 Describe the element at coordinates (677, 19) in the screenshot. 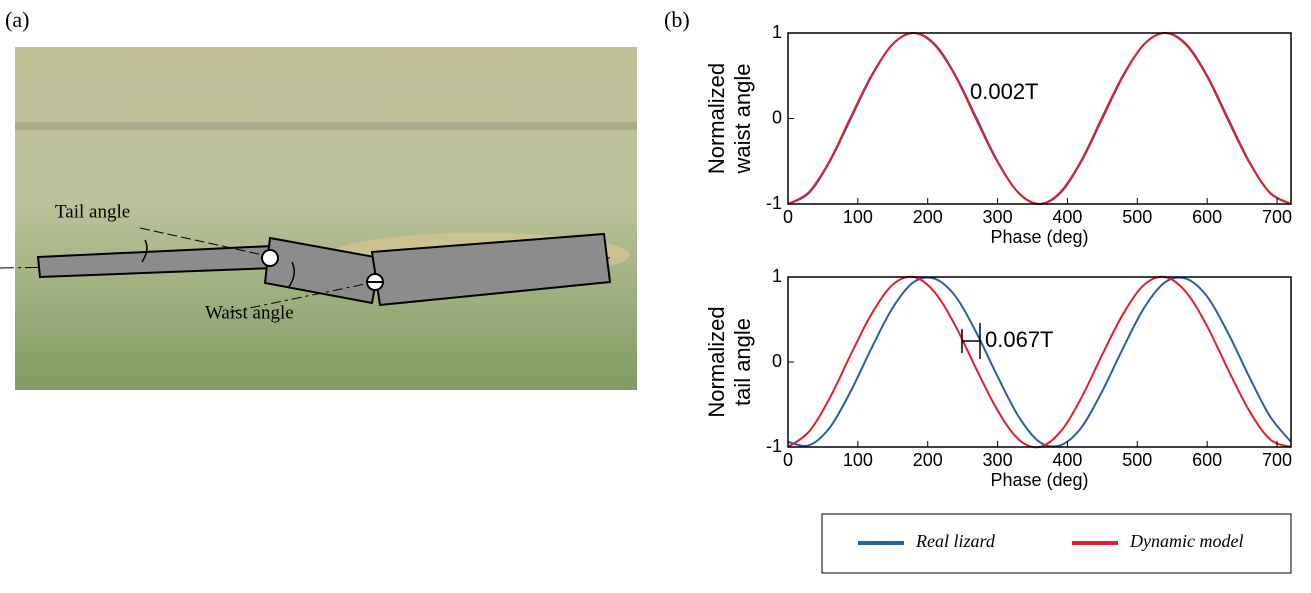

I see `panel-label: (b)` at that location.